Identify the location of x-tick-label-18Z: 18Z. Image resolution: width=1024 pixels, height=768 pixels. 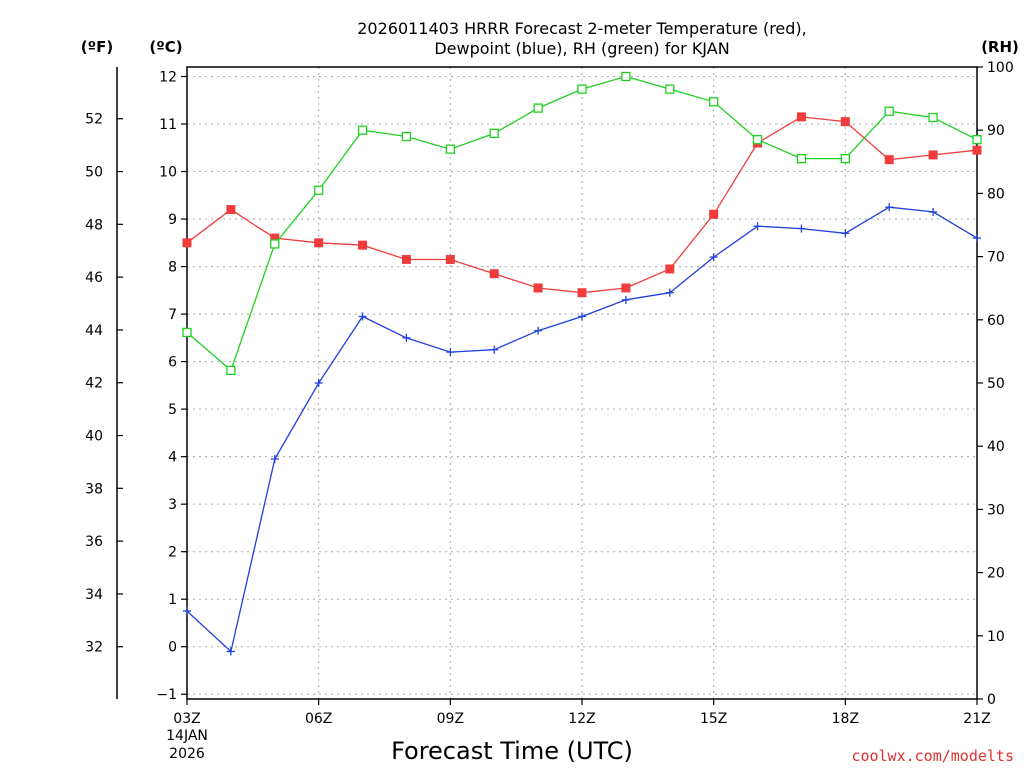
(845, 719).